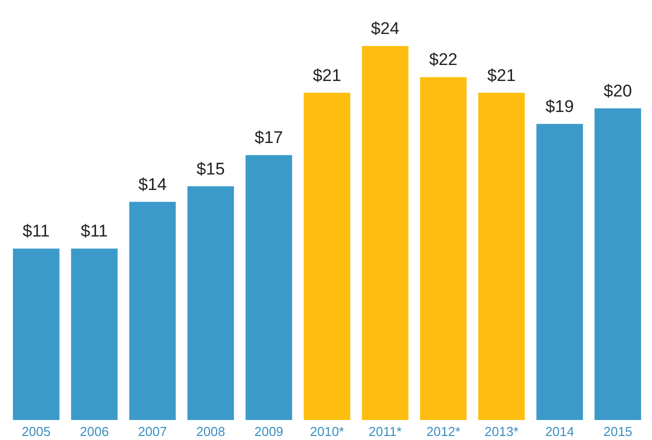  Describe the element at coordinates (36, 431) in the screenshot. I see `x-tick-label: 2005` at that location.